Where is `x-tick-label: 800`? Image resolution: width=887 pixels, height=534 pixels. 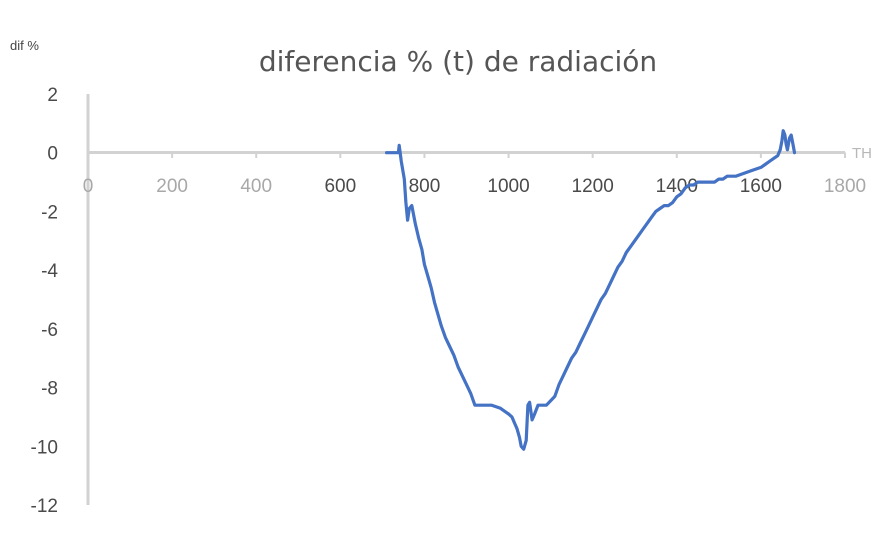 x-tick-label: 800 is located at coordinates (425, 186).